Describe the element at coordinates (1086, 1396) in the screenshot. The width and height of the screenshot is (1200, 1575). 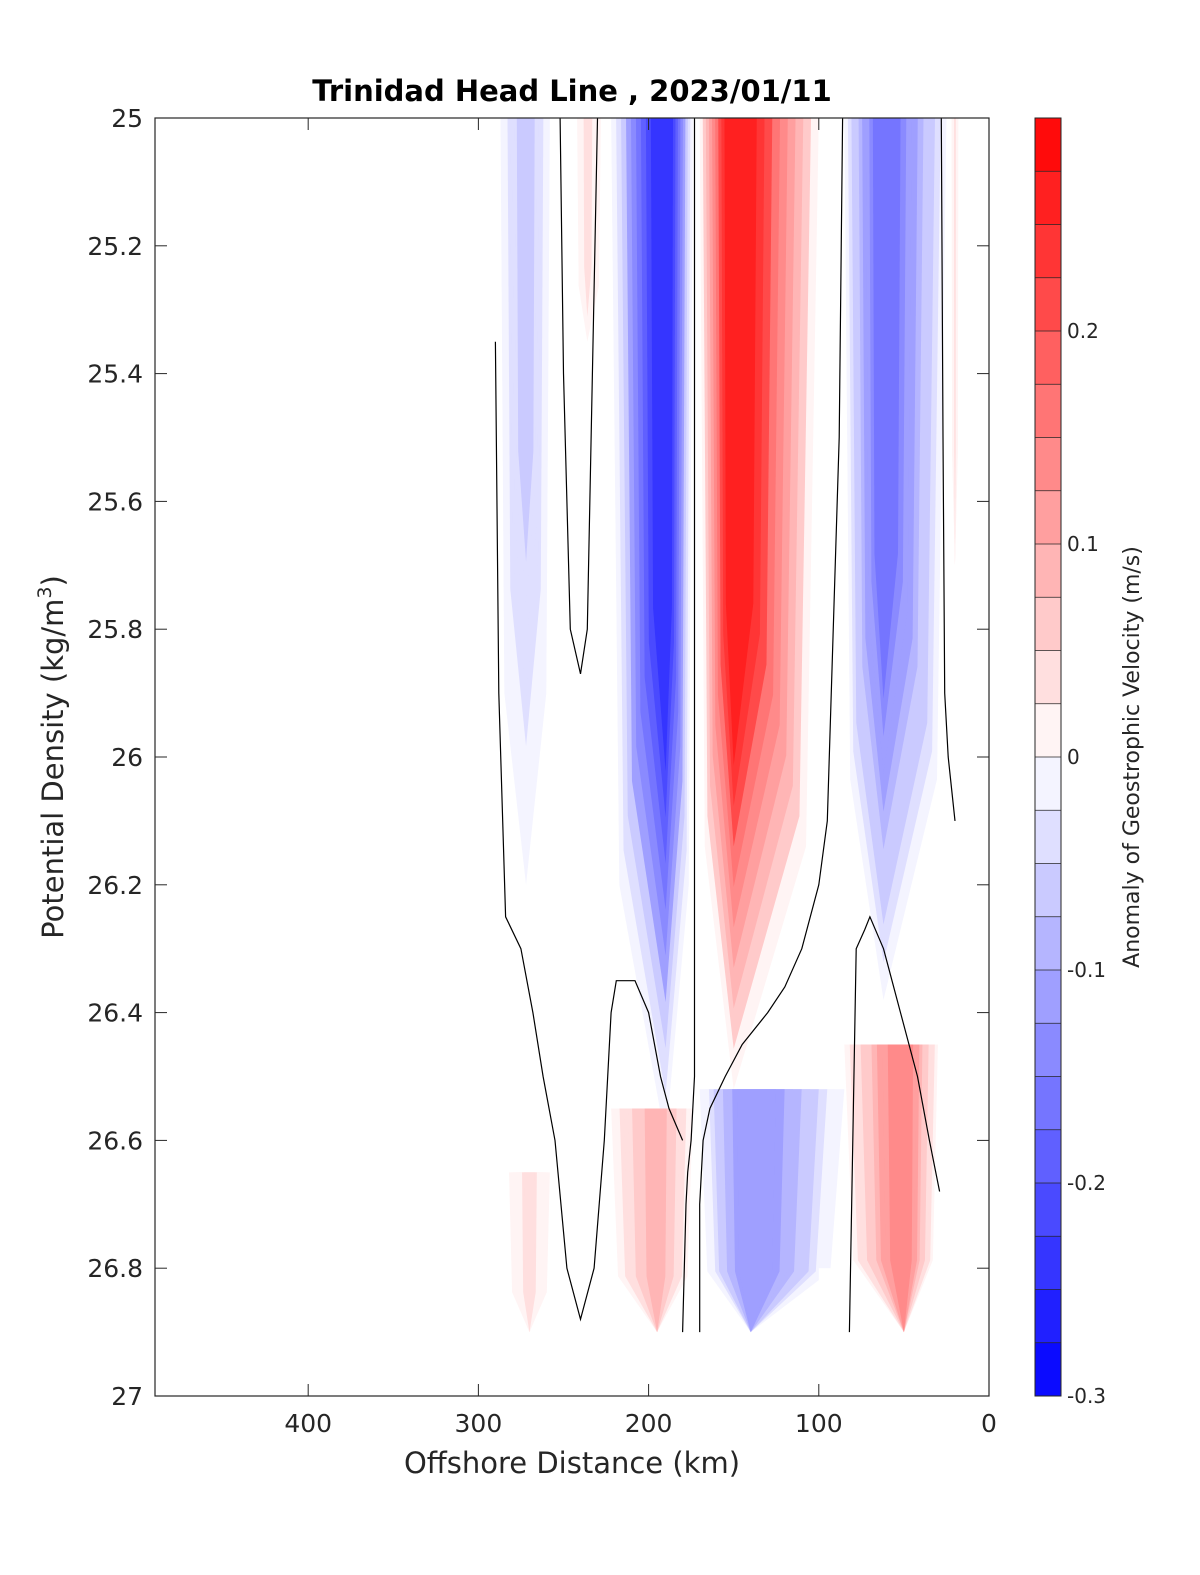
I see `colorbar-tick-label: -0.3` at that location.